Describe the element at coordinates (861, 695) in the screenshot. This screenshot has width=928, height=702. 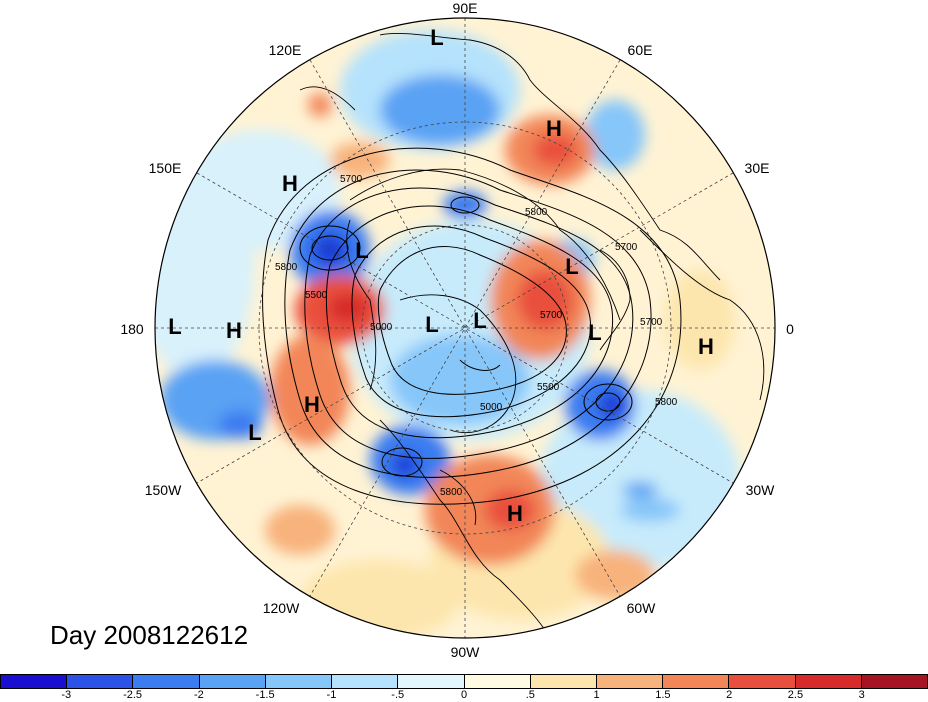
I see `colorbar-tick-label: 3` at that location.